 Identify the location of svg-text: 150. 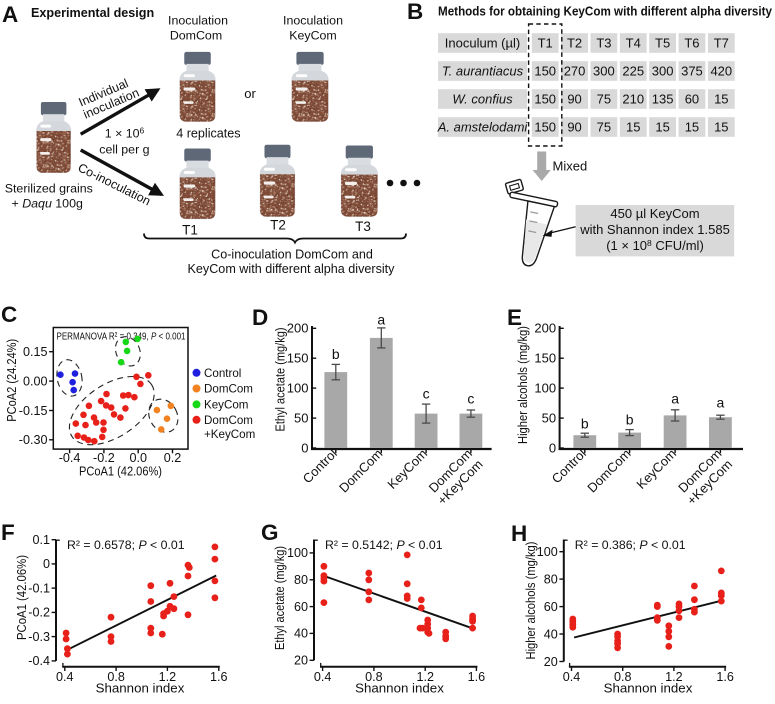
(545, 358).